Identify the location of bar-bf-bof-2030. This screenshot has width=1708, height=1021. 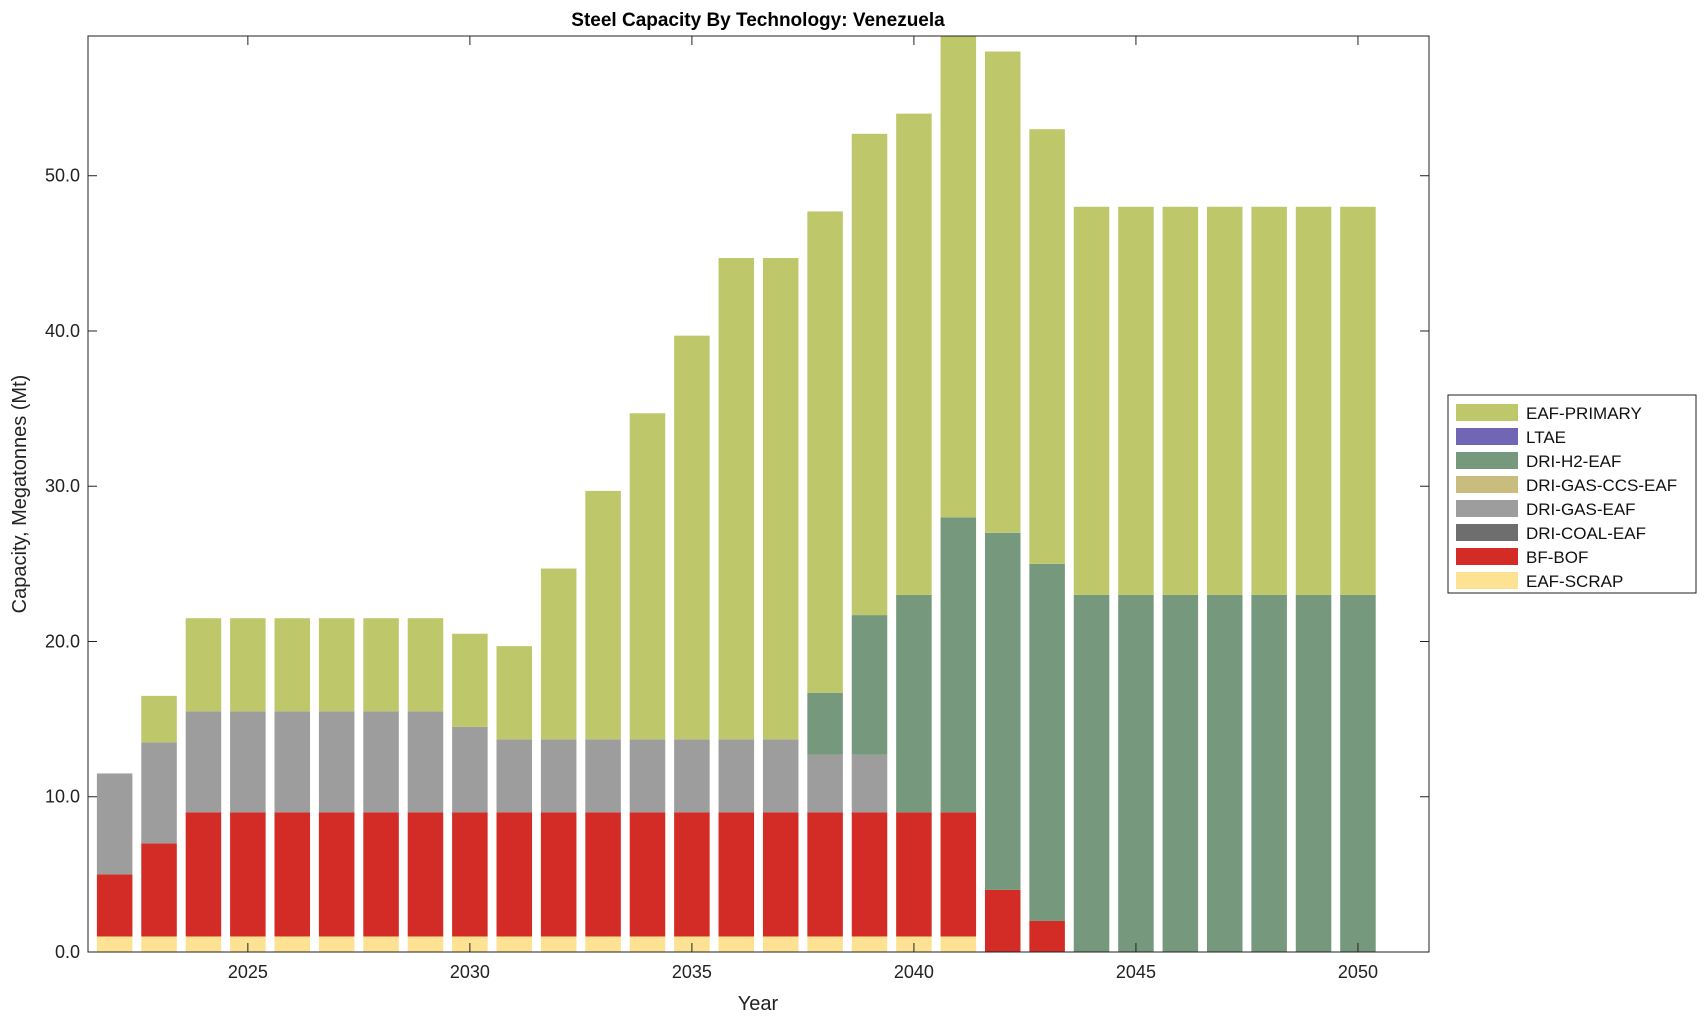
(470, 874).